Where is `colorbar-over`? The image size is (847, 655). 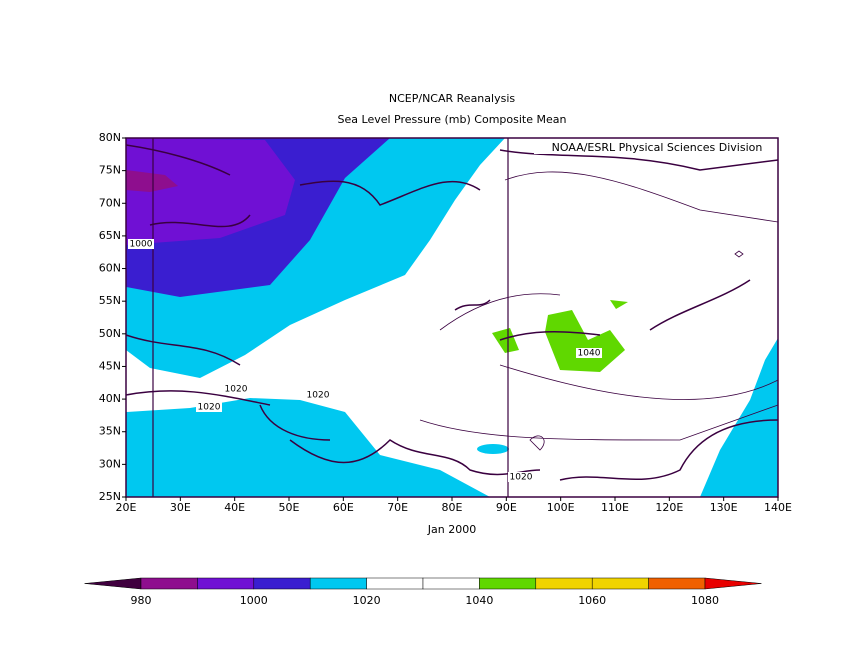 colorbar-over is located at coordinates (733, 583).